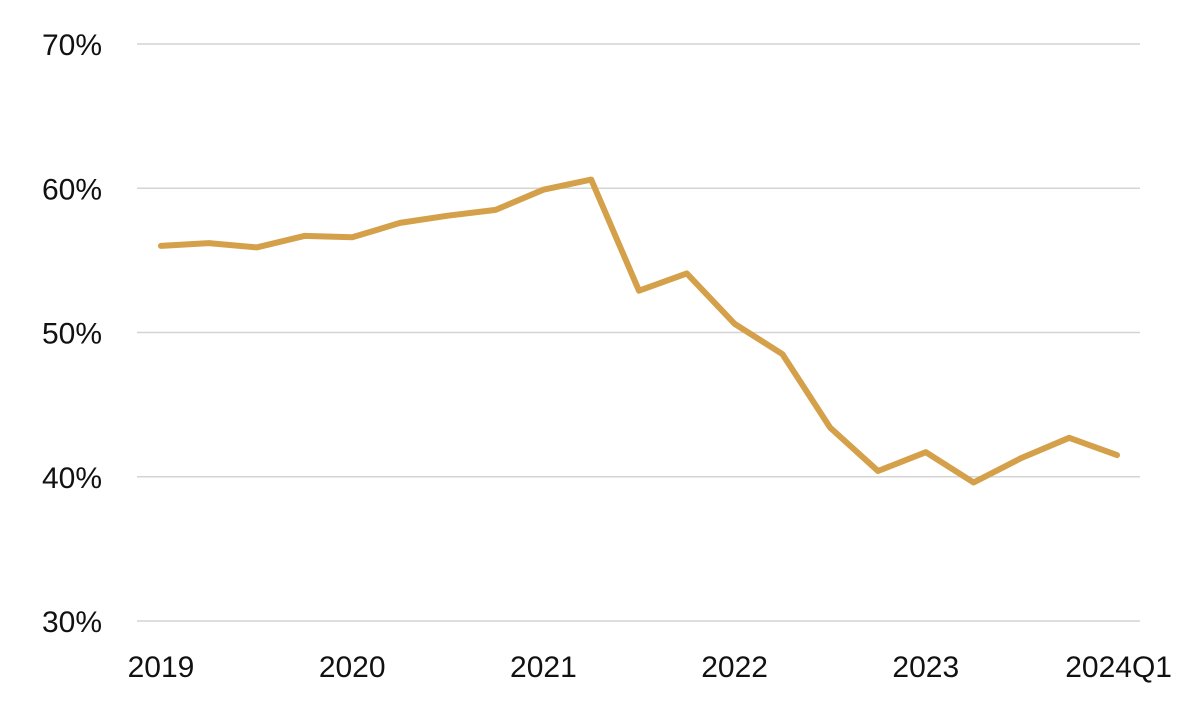 The width and height of the screenshot is (1200, 708). I want to click on x-tick-label: 2022, so click(734, 667).